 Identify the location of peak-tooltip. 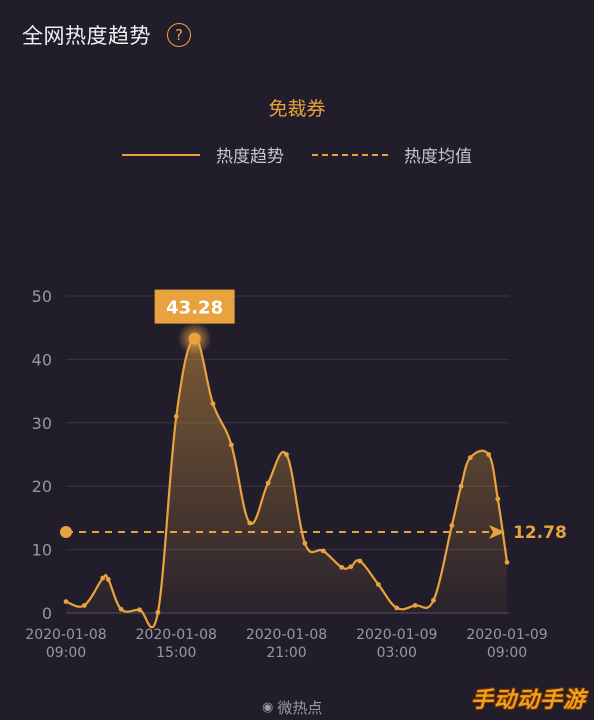
(194, 306).